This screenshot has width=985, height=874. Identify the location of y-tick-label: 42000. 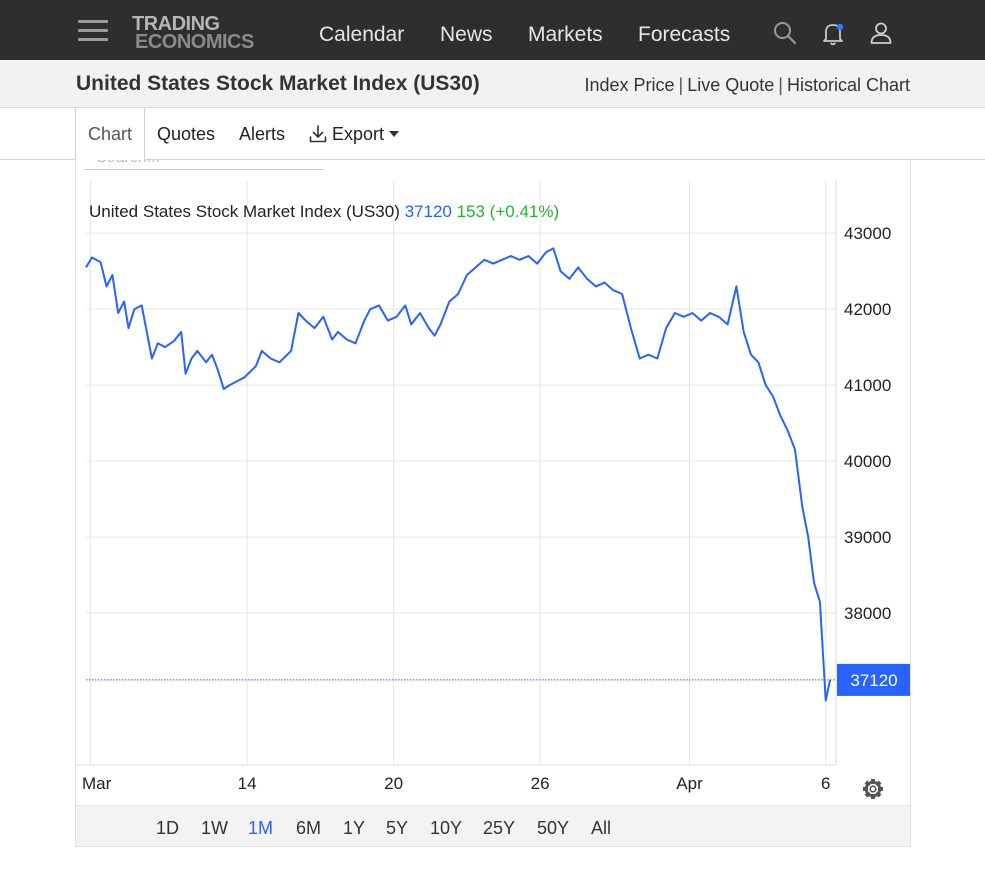
(867, 309).